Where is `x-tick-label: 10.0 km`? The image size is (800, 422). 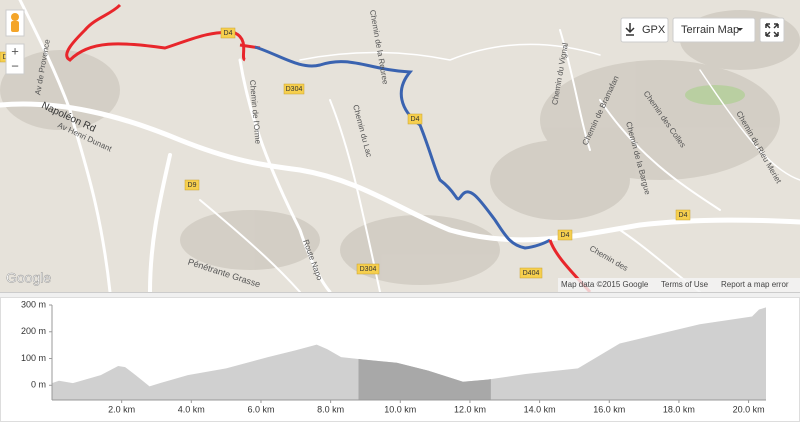 x-tick-label: 10.0 km is located at coordinates (400, 409).